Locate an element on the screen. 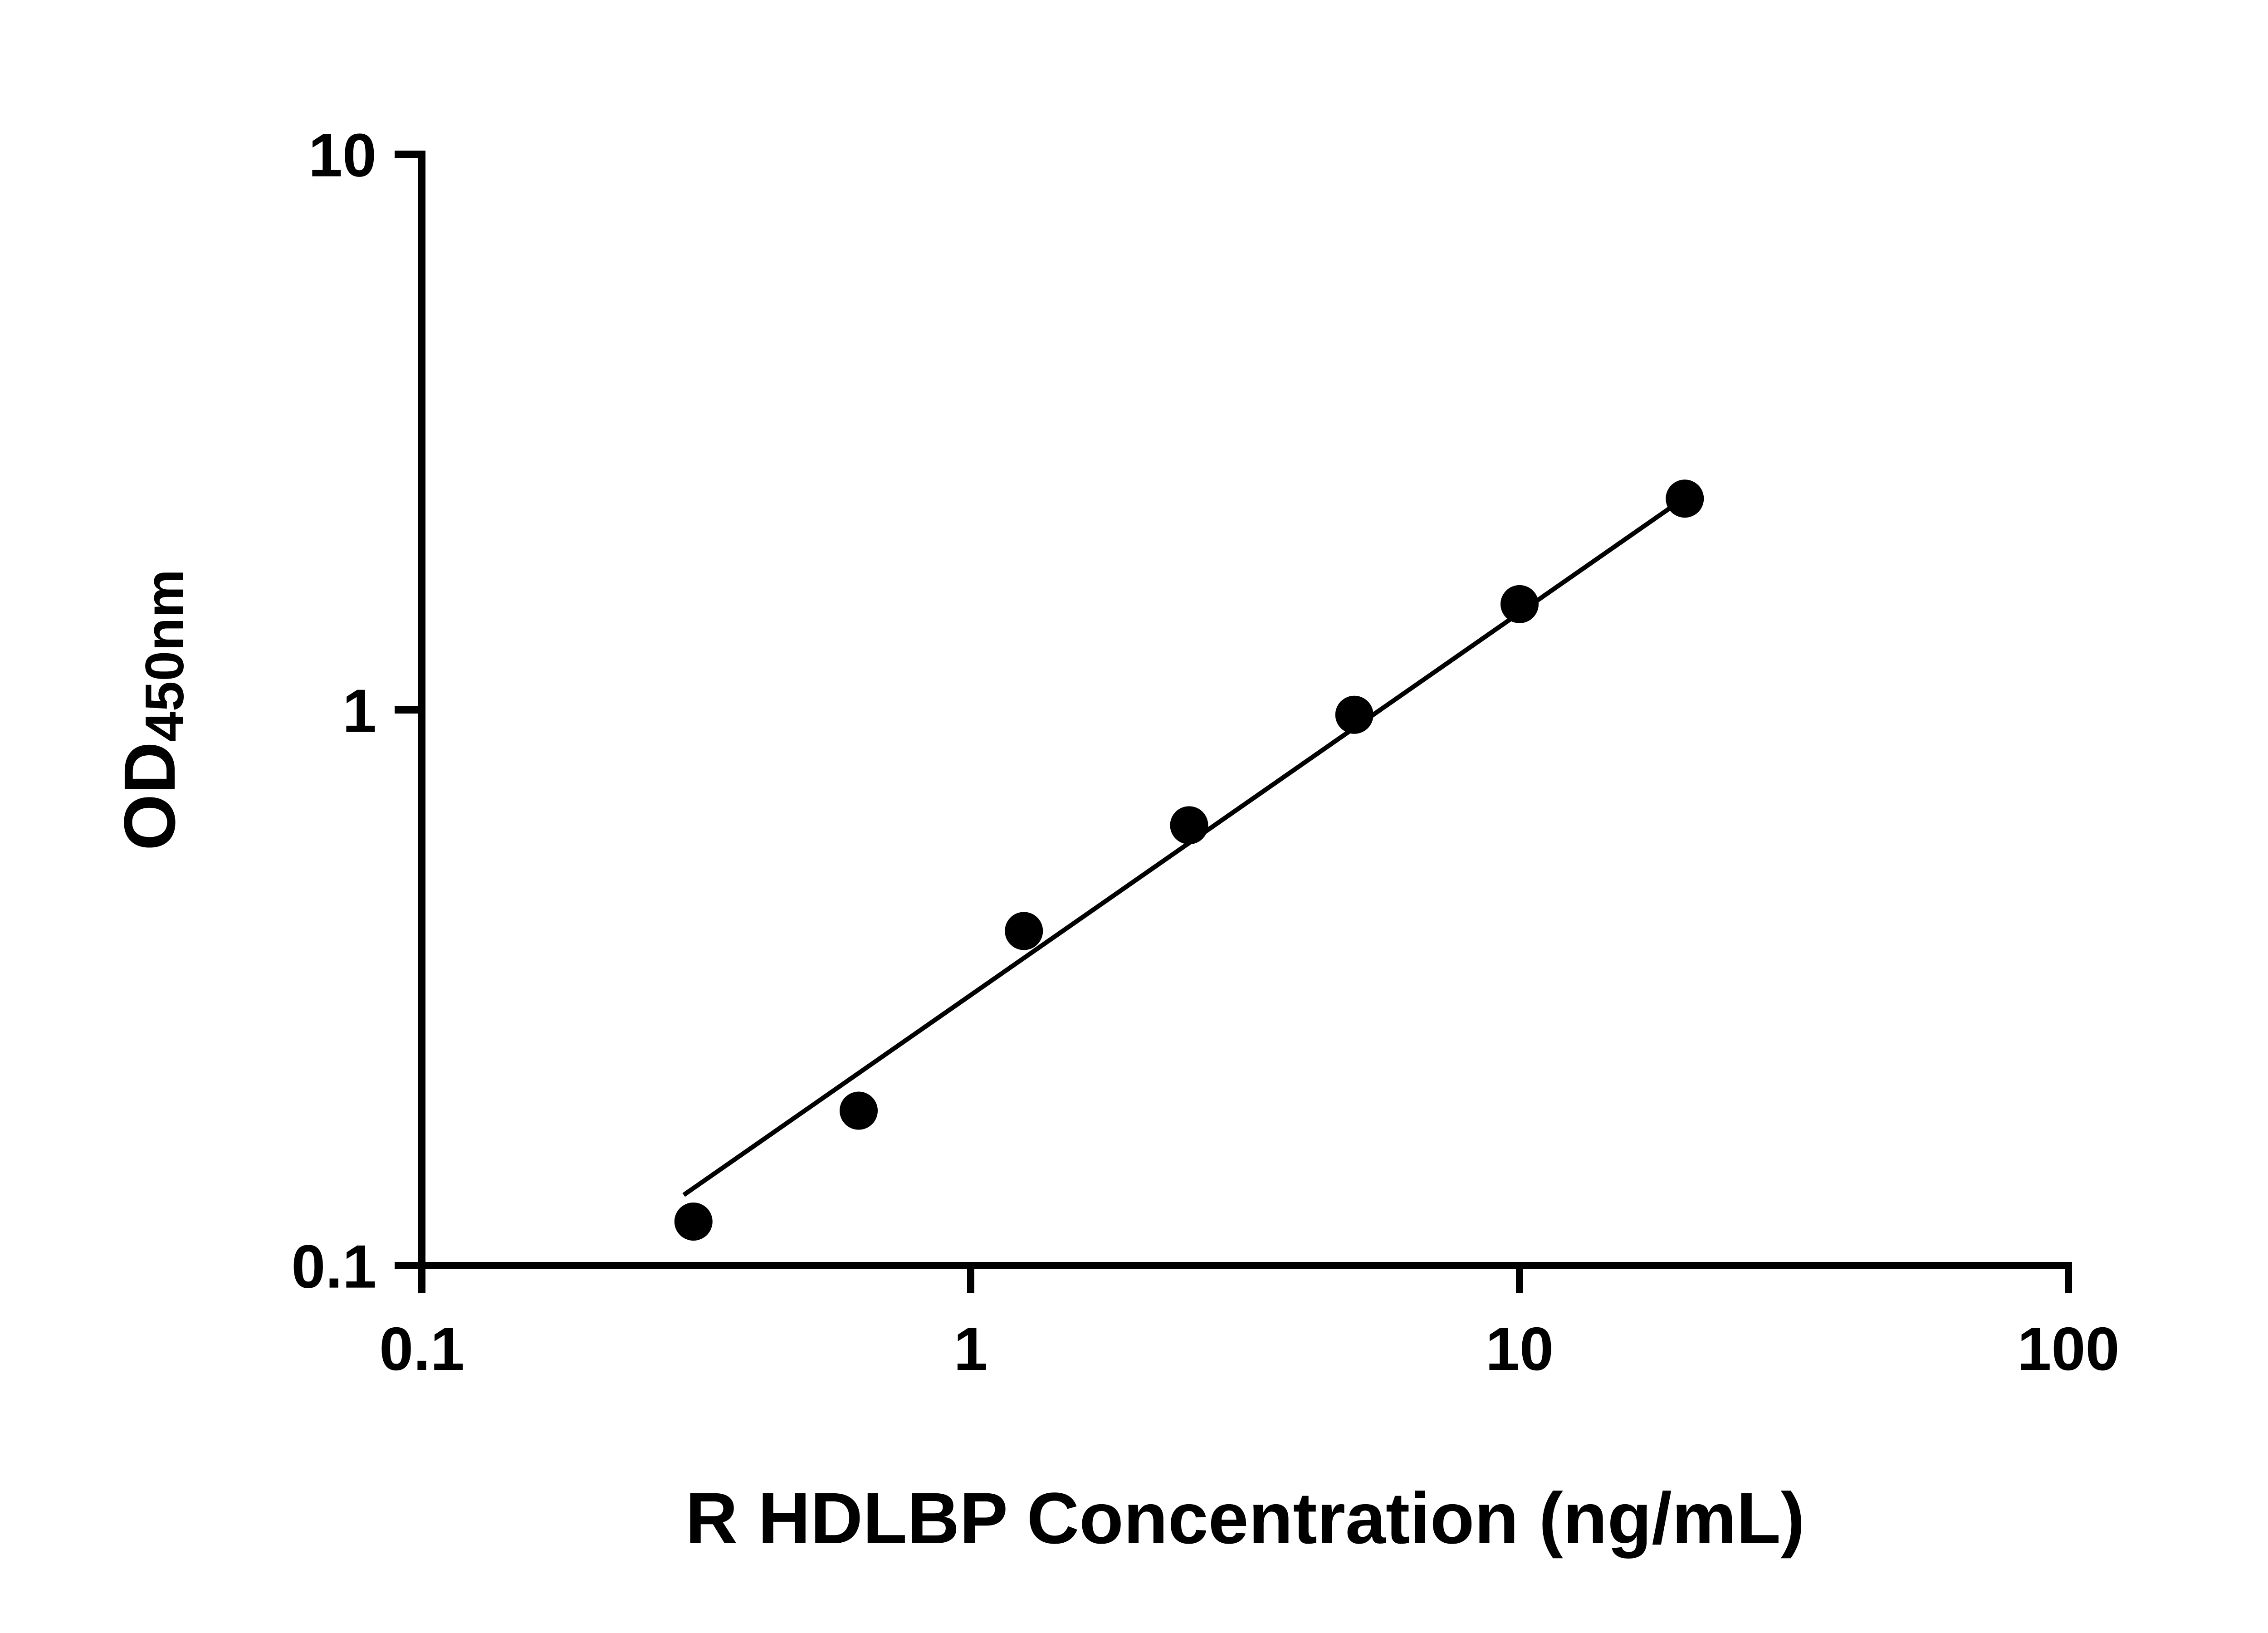 This screenshot has height=1633, width=2268. y-axis-title: OD450nm is located at coordinates (151, 710).